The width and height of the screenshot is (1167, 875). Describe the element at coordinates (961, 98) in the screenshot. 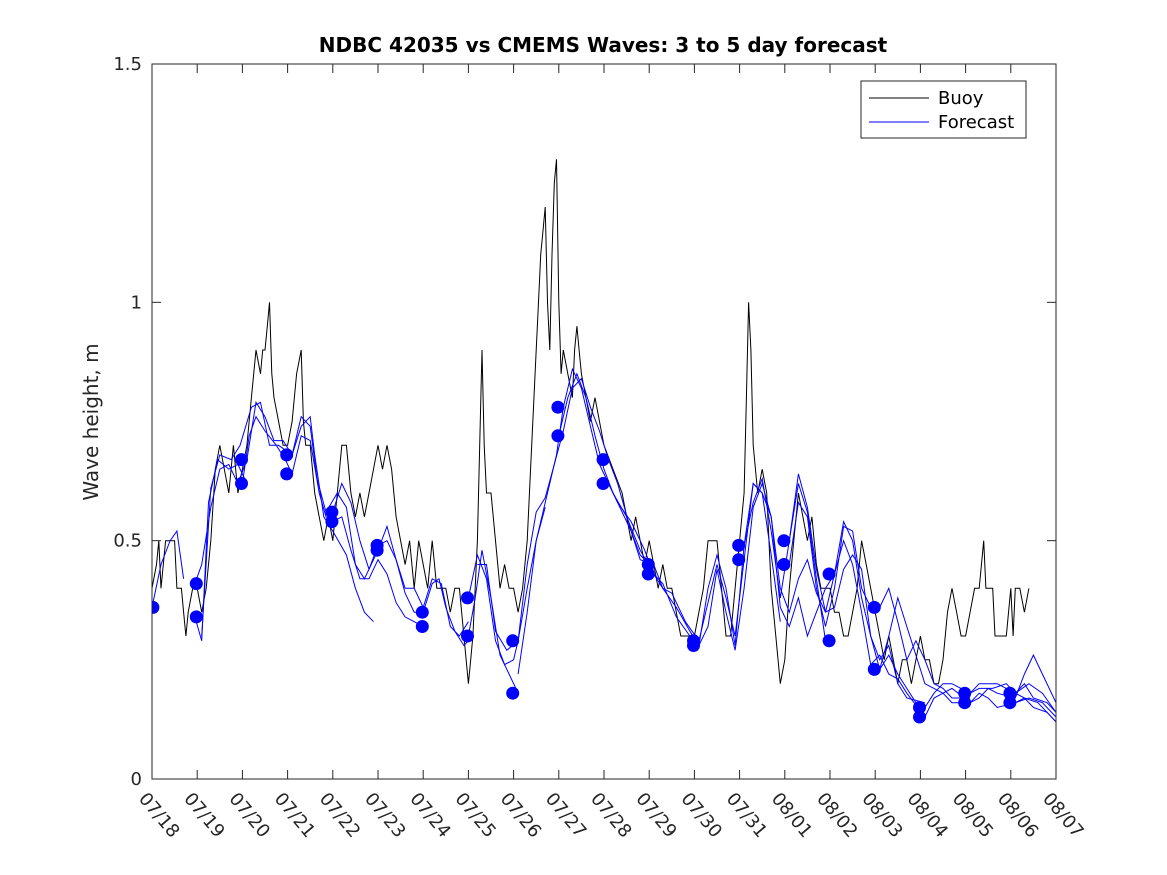

I see `legend-buoy-label: Buoy` at that location.